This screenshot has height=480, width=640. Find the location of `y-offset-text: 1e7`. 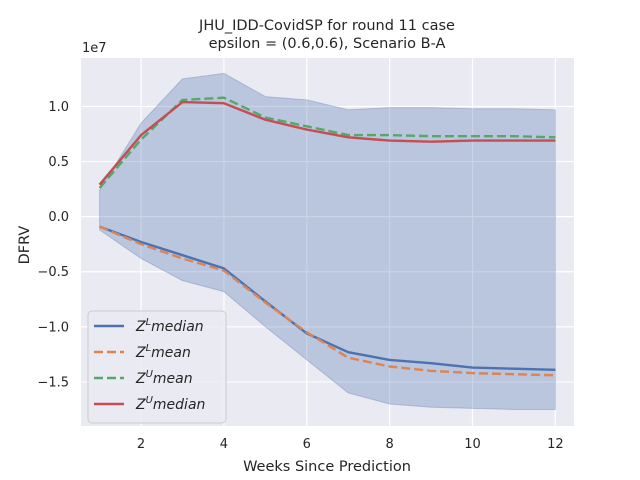

y-offset-text: 1e7 is located at coordinates (94, 48).